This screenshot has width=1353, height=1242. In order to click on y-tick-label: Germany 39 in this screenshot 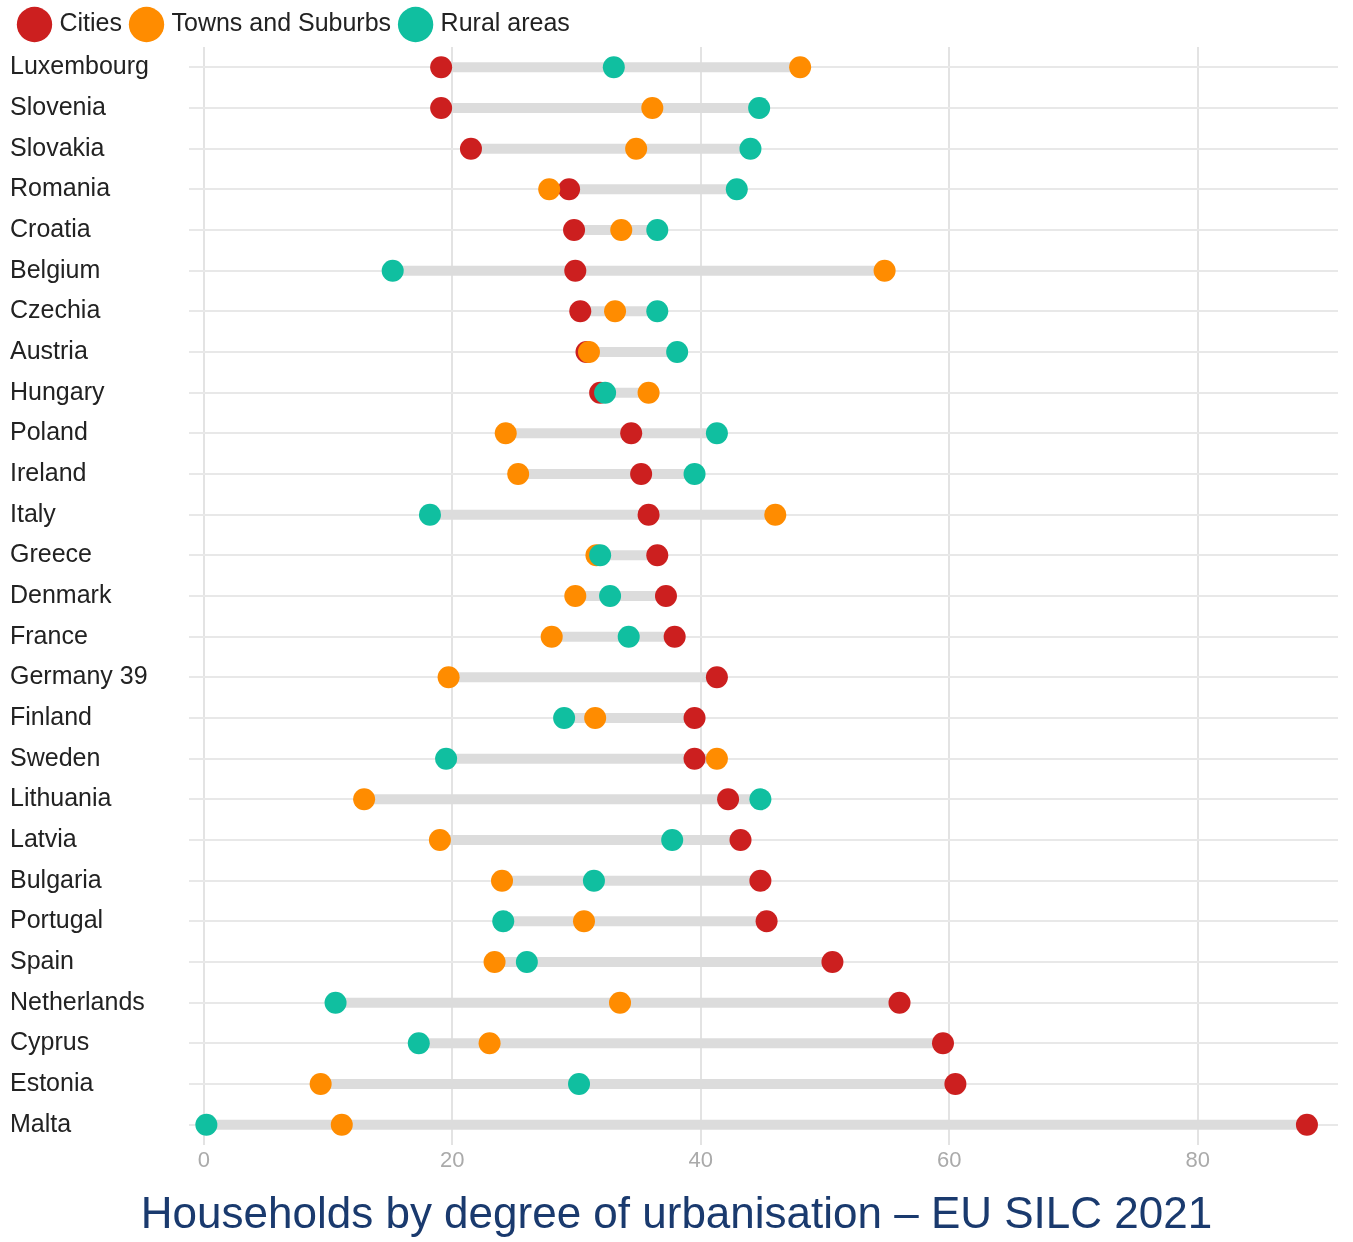, I will do `click(79, 675)`.